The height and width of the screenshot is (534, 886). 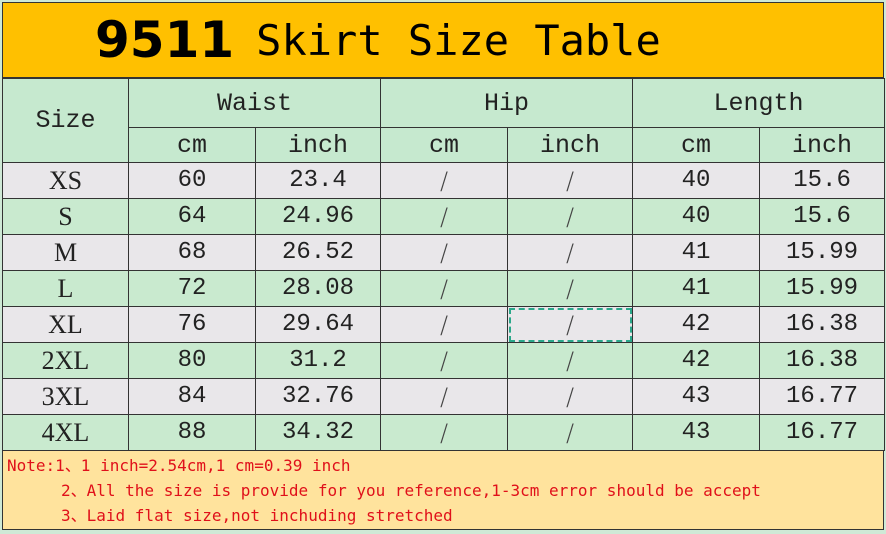 What do you see at coordinates (65, 216) in the screenshot?
I see `size-cell: S` at bounding box center [65, 216].